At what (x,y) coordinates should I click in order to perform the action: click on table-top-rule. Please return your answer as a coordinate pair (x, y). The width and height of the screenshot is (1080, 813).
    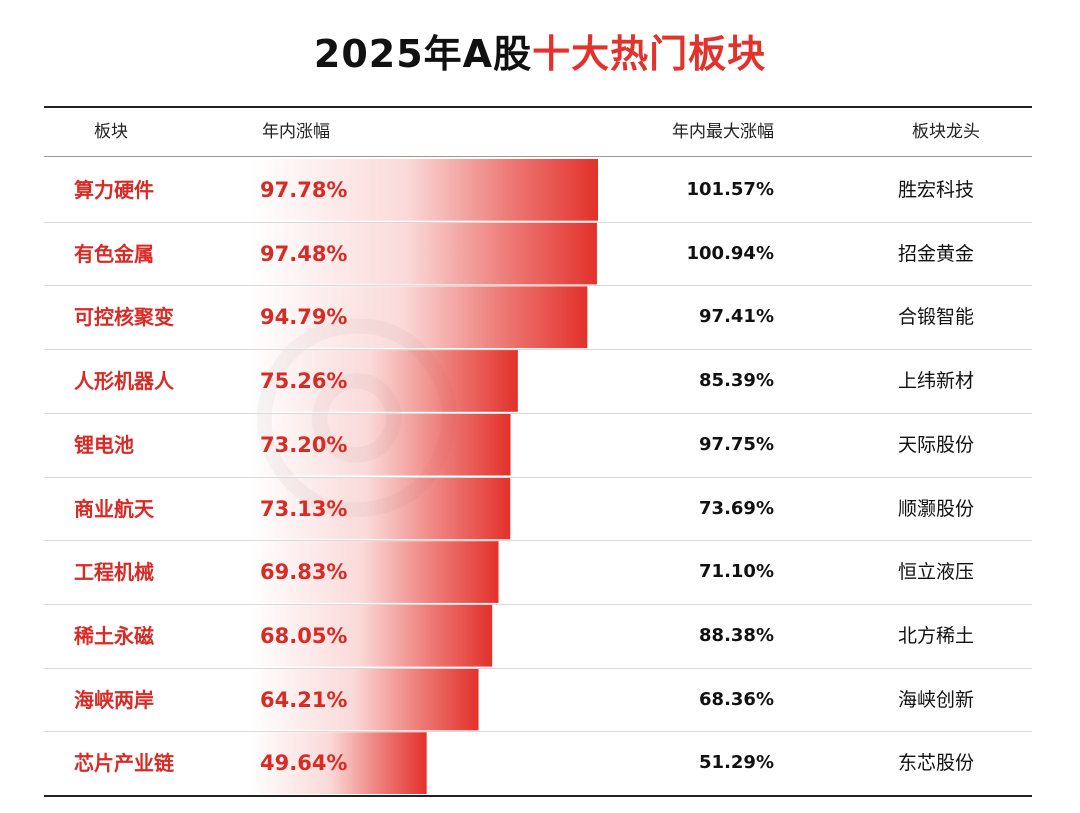
    Looking at the image, I should click on (538, 107).